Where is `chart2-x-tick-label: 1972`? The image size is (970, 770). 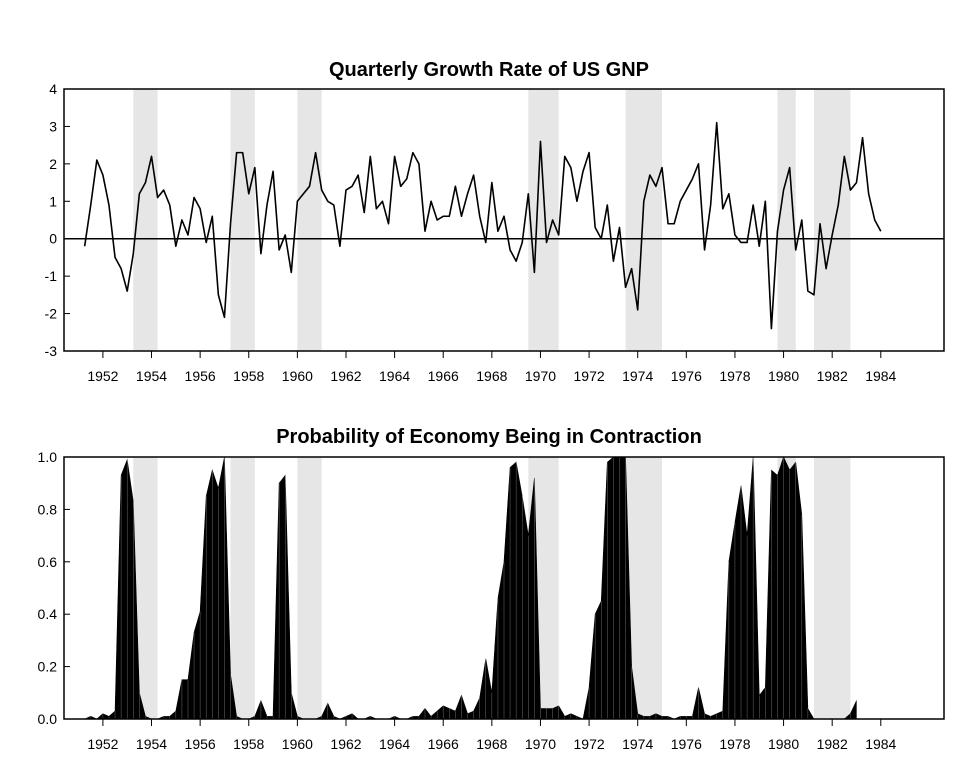 chart2-x-tick-label: 1972 is located at coordinates (589, 744).